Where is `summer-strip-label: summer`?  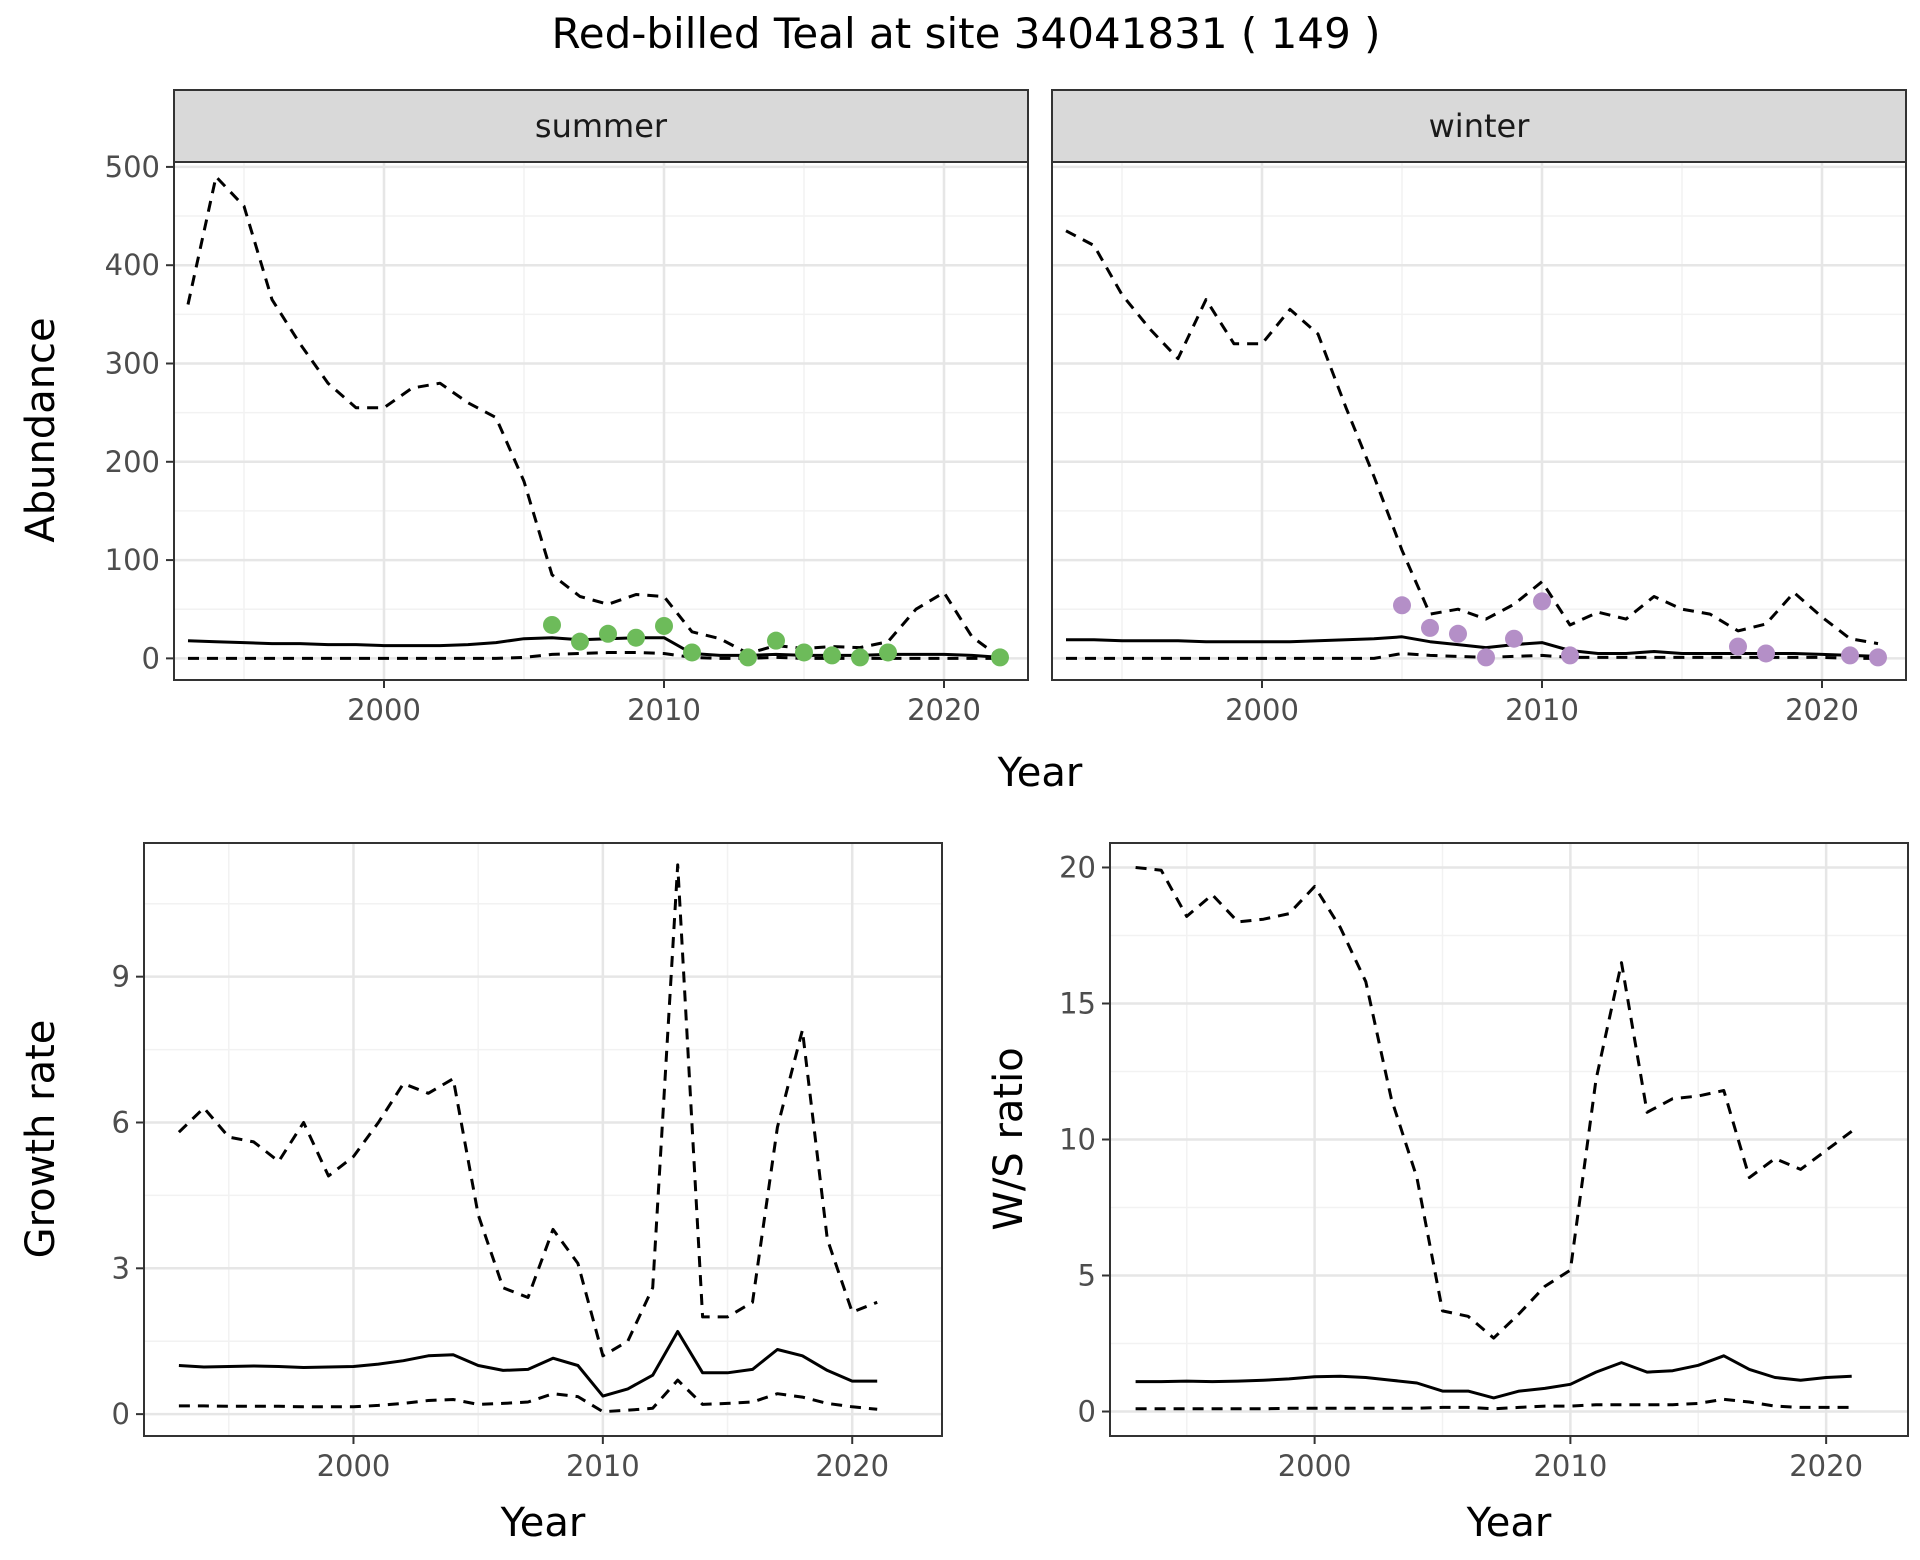
summer-strip-label: summer is located at coordinates (601, 126).